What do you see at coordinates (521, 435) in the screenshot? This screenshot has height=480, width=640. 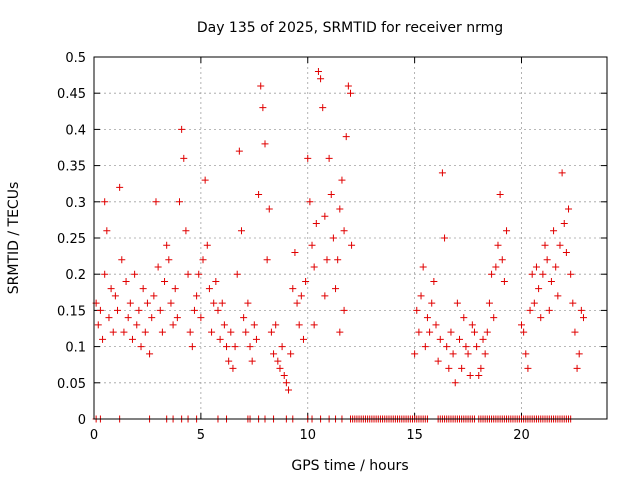 I see `x-tick-label: 20` at bounding box center [521, 435].